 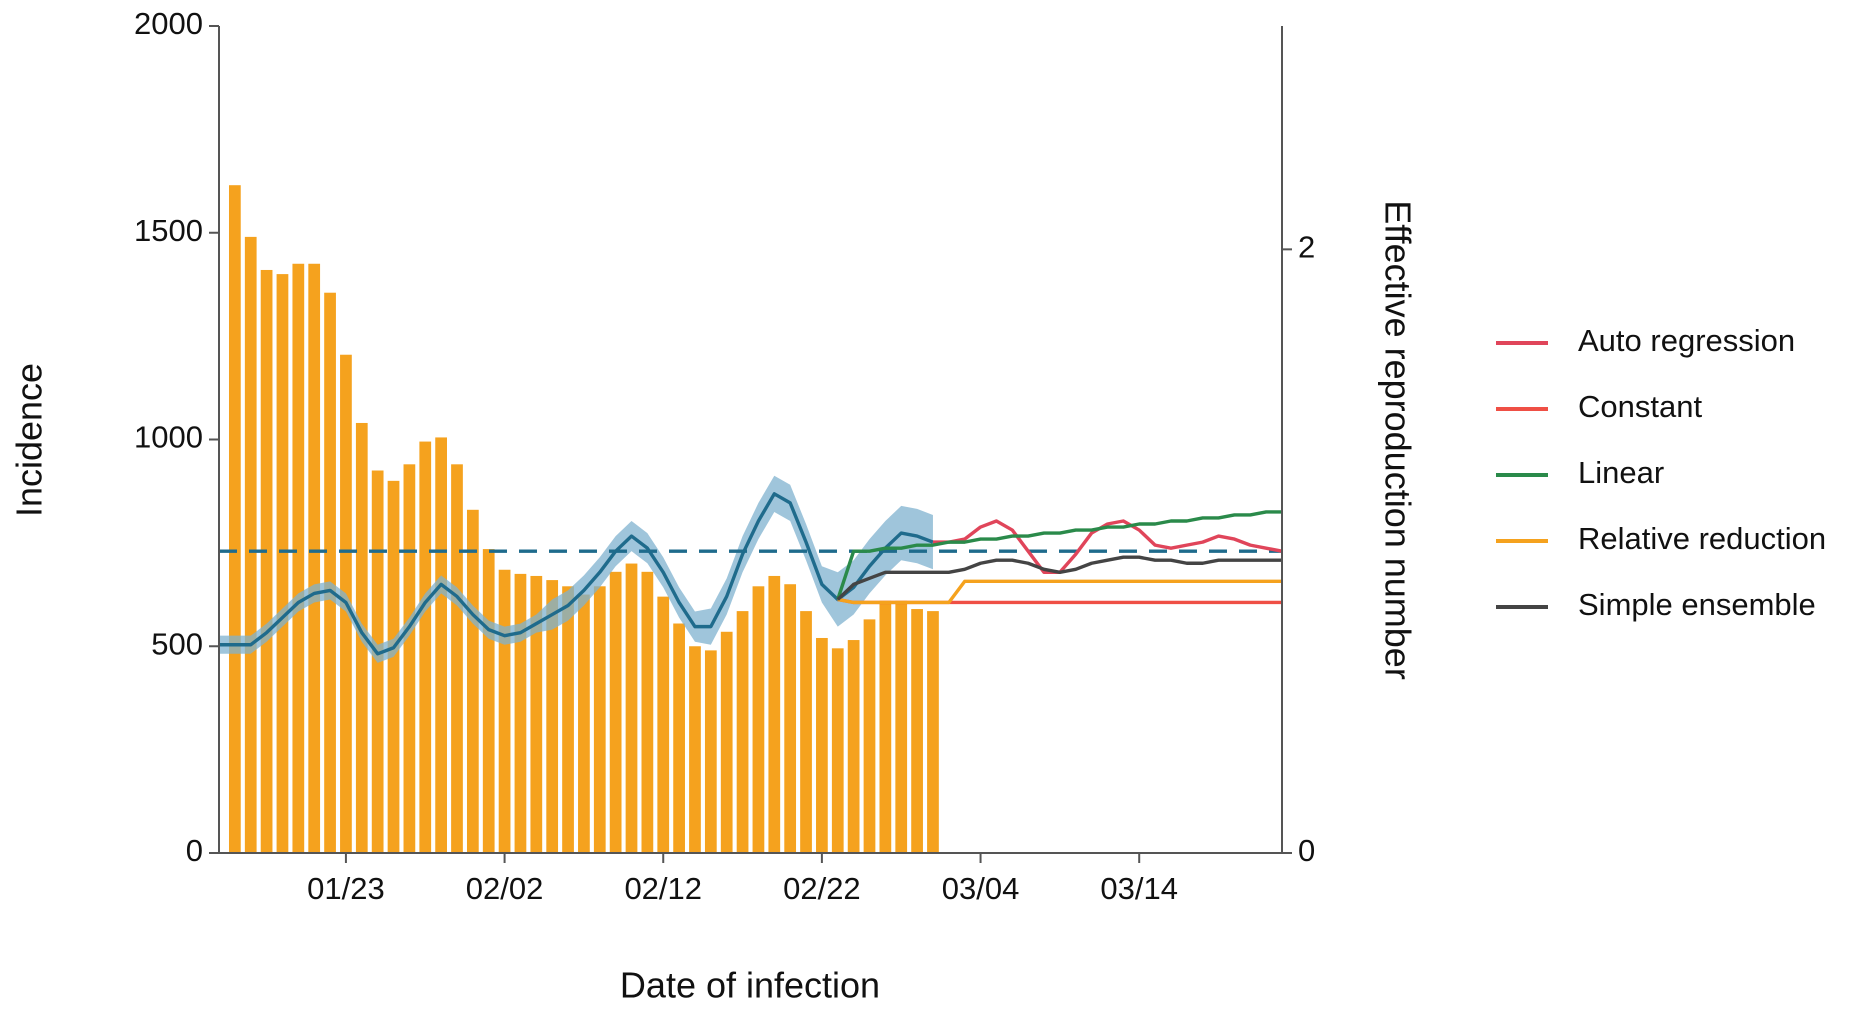 What do you see at coordinates (168, 23) in the screenshot?
I see `y-tick-label: 2000` at bounding box center [168, 23].